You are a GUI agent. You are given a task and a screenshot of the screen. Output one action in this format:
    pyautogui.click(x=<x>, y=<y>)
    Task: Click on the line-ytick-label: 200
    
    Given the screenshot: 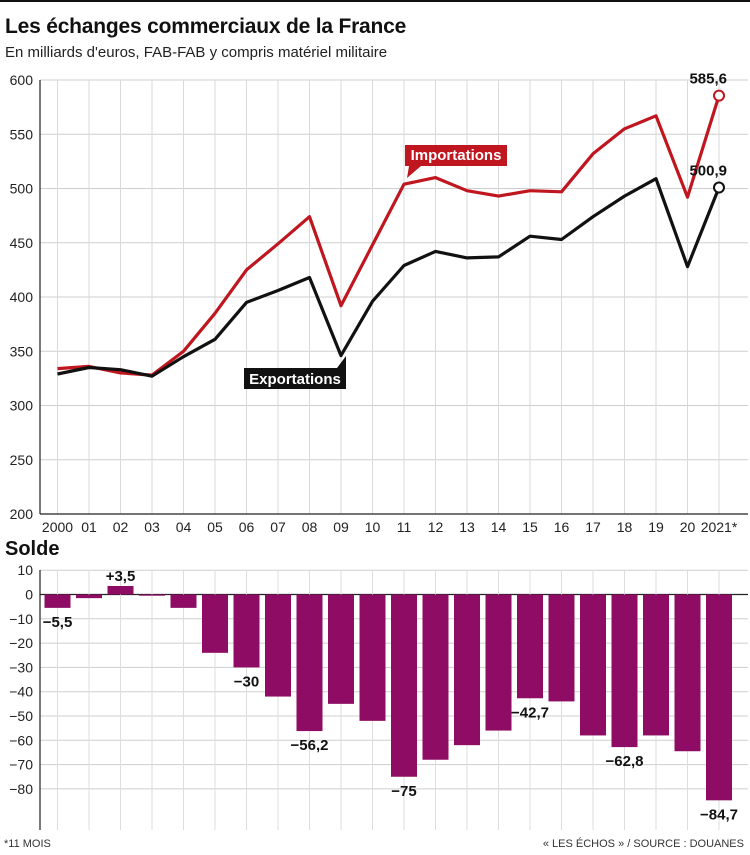 What is the action you would take?
    pyautogui.click(x=22, y=514)
    